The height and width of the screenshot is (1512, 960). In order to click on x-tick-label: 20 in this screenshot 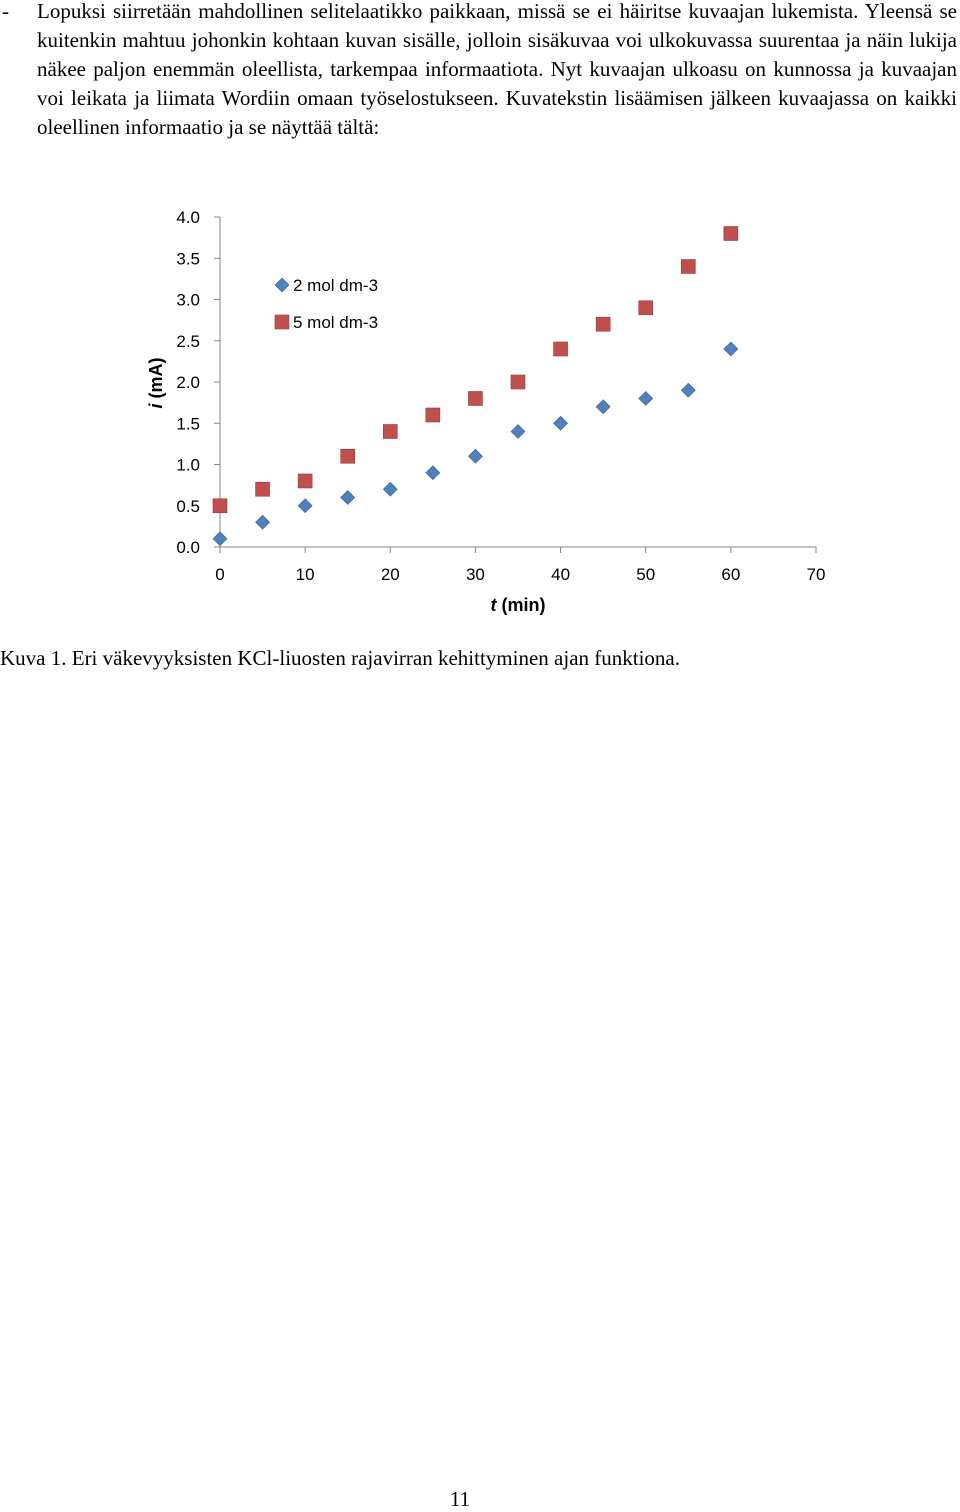, I will do `click(390, 574)`.